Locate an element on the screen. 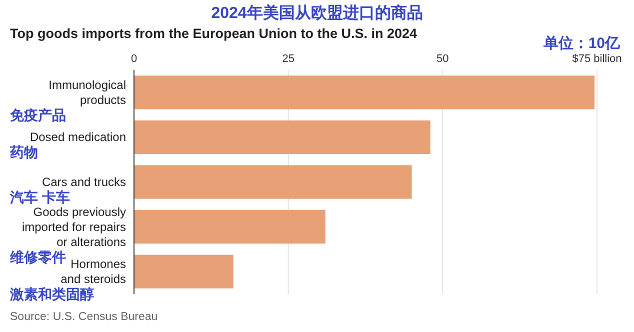  x-tick-label: $75 billion is located at coordinates (597, 59).